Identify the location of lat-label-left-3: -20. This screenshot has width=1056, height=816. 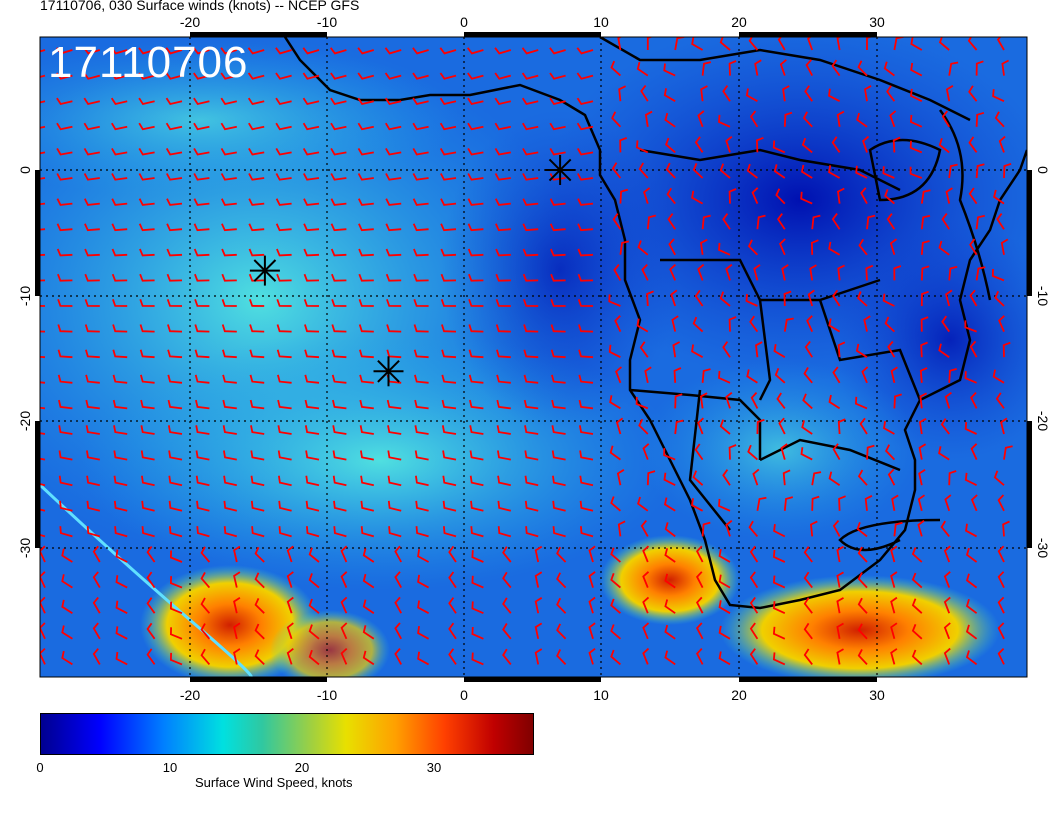
(25, 421).